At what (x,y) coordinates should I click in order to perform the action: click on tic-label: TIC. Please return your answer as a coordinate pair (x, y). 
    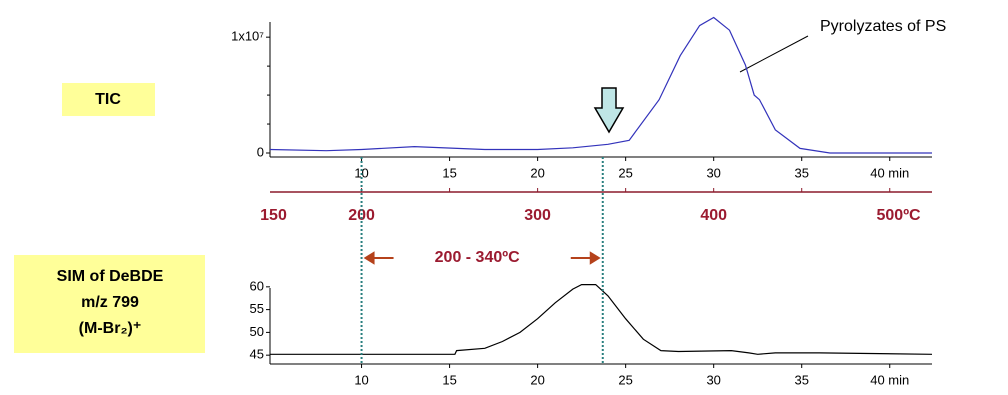
    Looking at the image, I should click on (108, 99).